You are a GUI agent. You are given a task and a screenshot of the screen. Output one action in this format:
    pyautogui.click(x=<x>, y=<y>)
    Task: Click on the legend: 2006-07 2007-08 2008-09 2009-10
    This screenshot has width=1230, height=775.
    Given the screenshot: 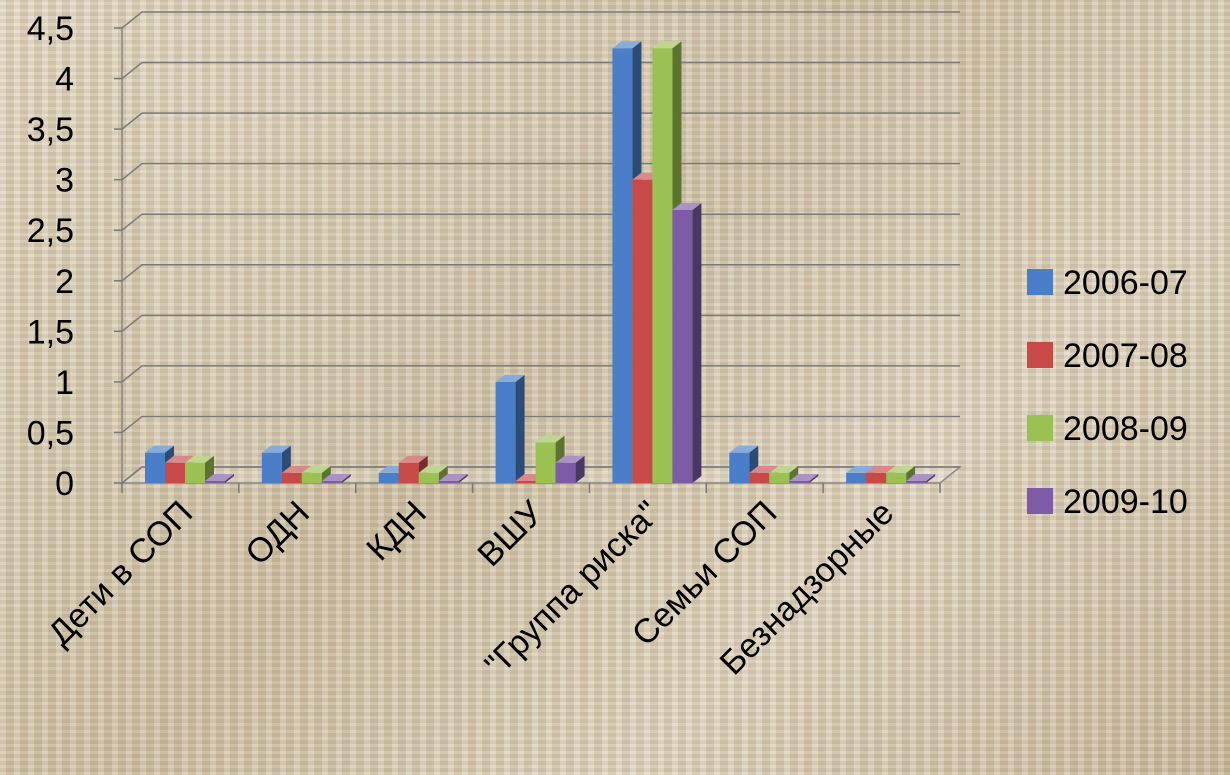 What is the action you would take?
    pyautogui.click(x=1107, y=392)
    